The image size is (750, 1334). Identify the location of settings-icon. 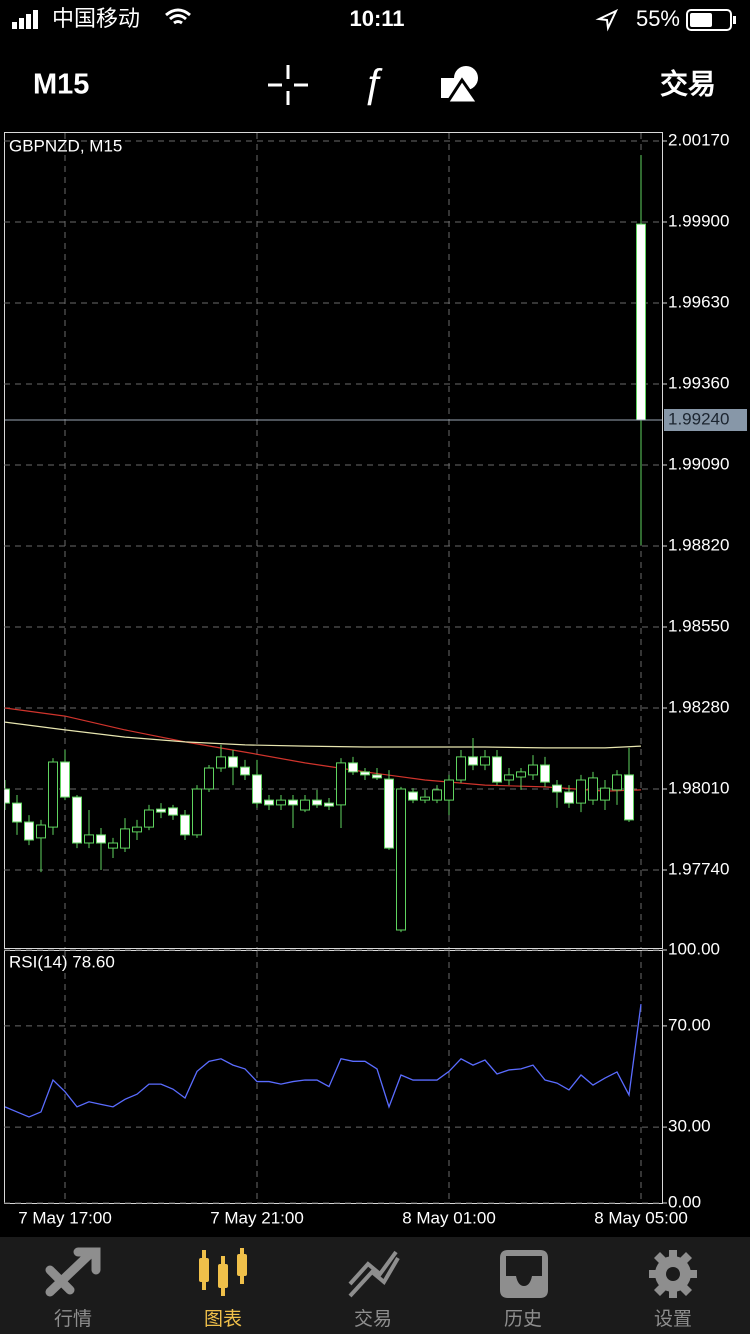
(673, 1274).